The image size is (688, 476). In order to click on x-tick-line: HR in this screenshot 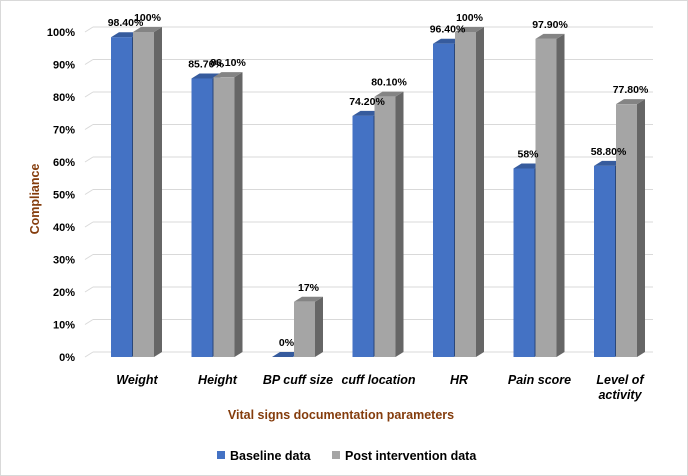, I will do `click(459, 380)`.